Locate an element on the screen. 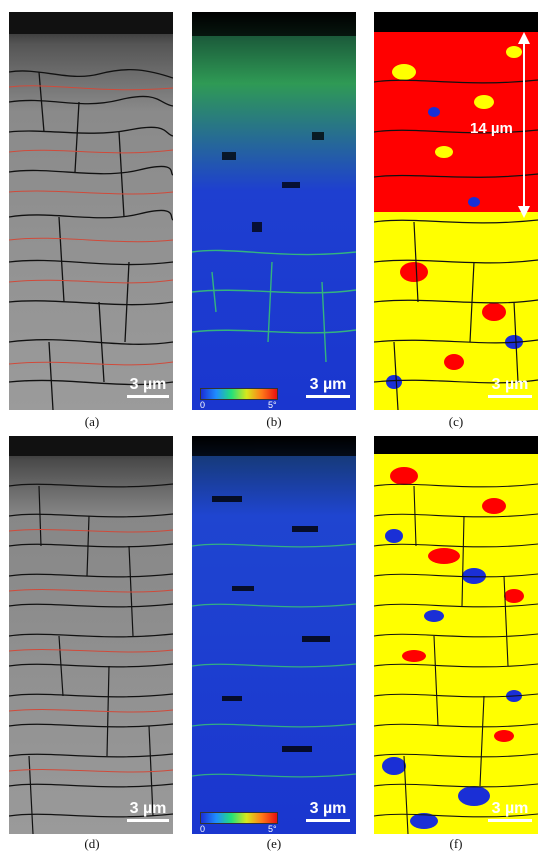 This screenshot has height=856, width=550. panel-d-band-contrast-map: 3 µm is located at coordinates (91, 635).